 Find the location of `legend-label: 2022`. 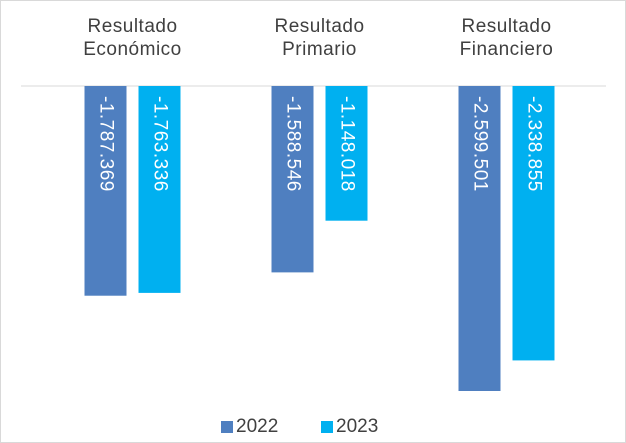

legend-label: 2022 is located at coordinates (257, 426).